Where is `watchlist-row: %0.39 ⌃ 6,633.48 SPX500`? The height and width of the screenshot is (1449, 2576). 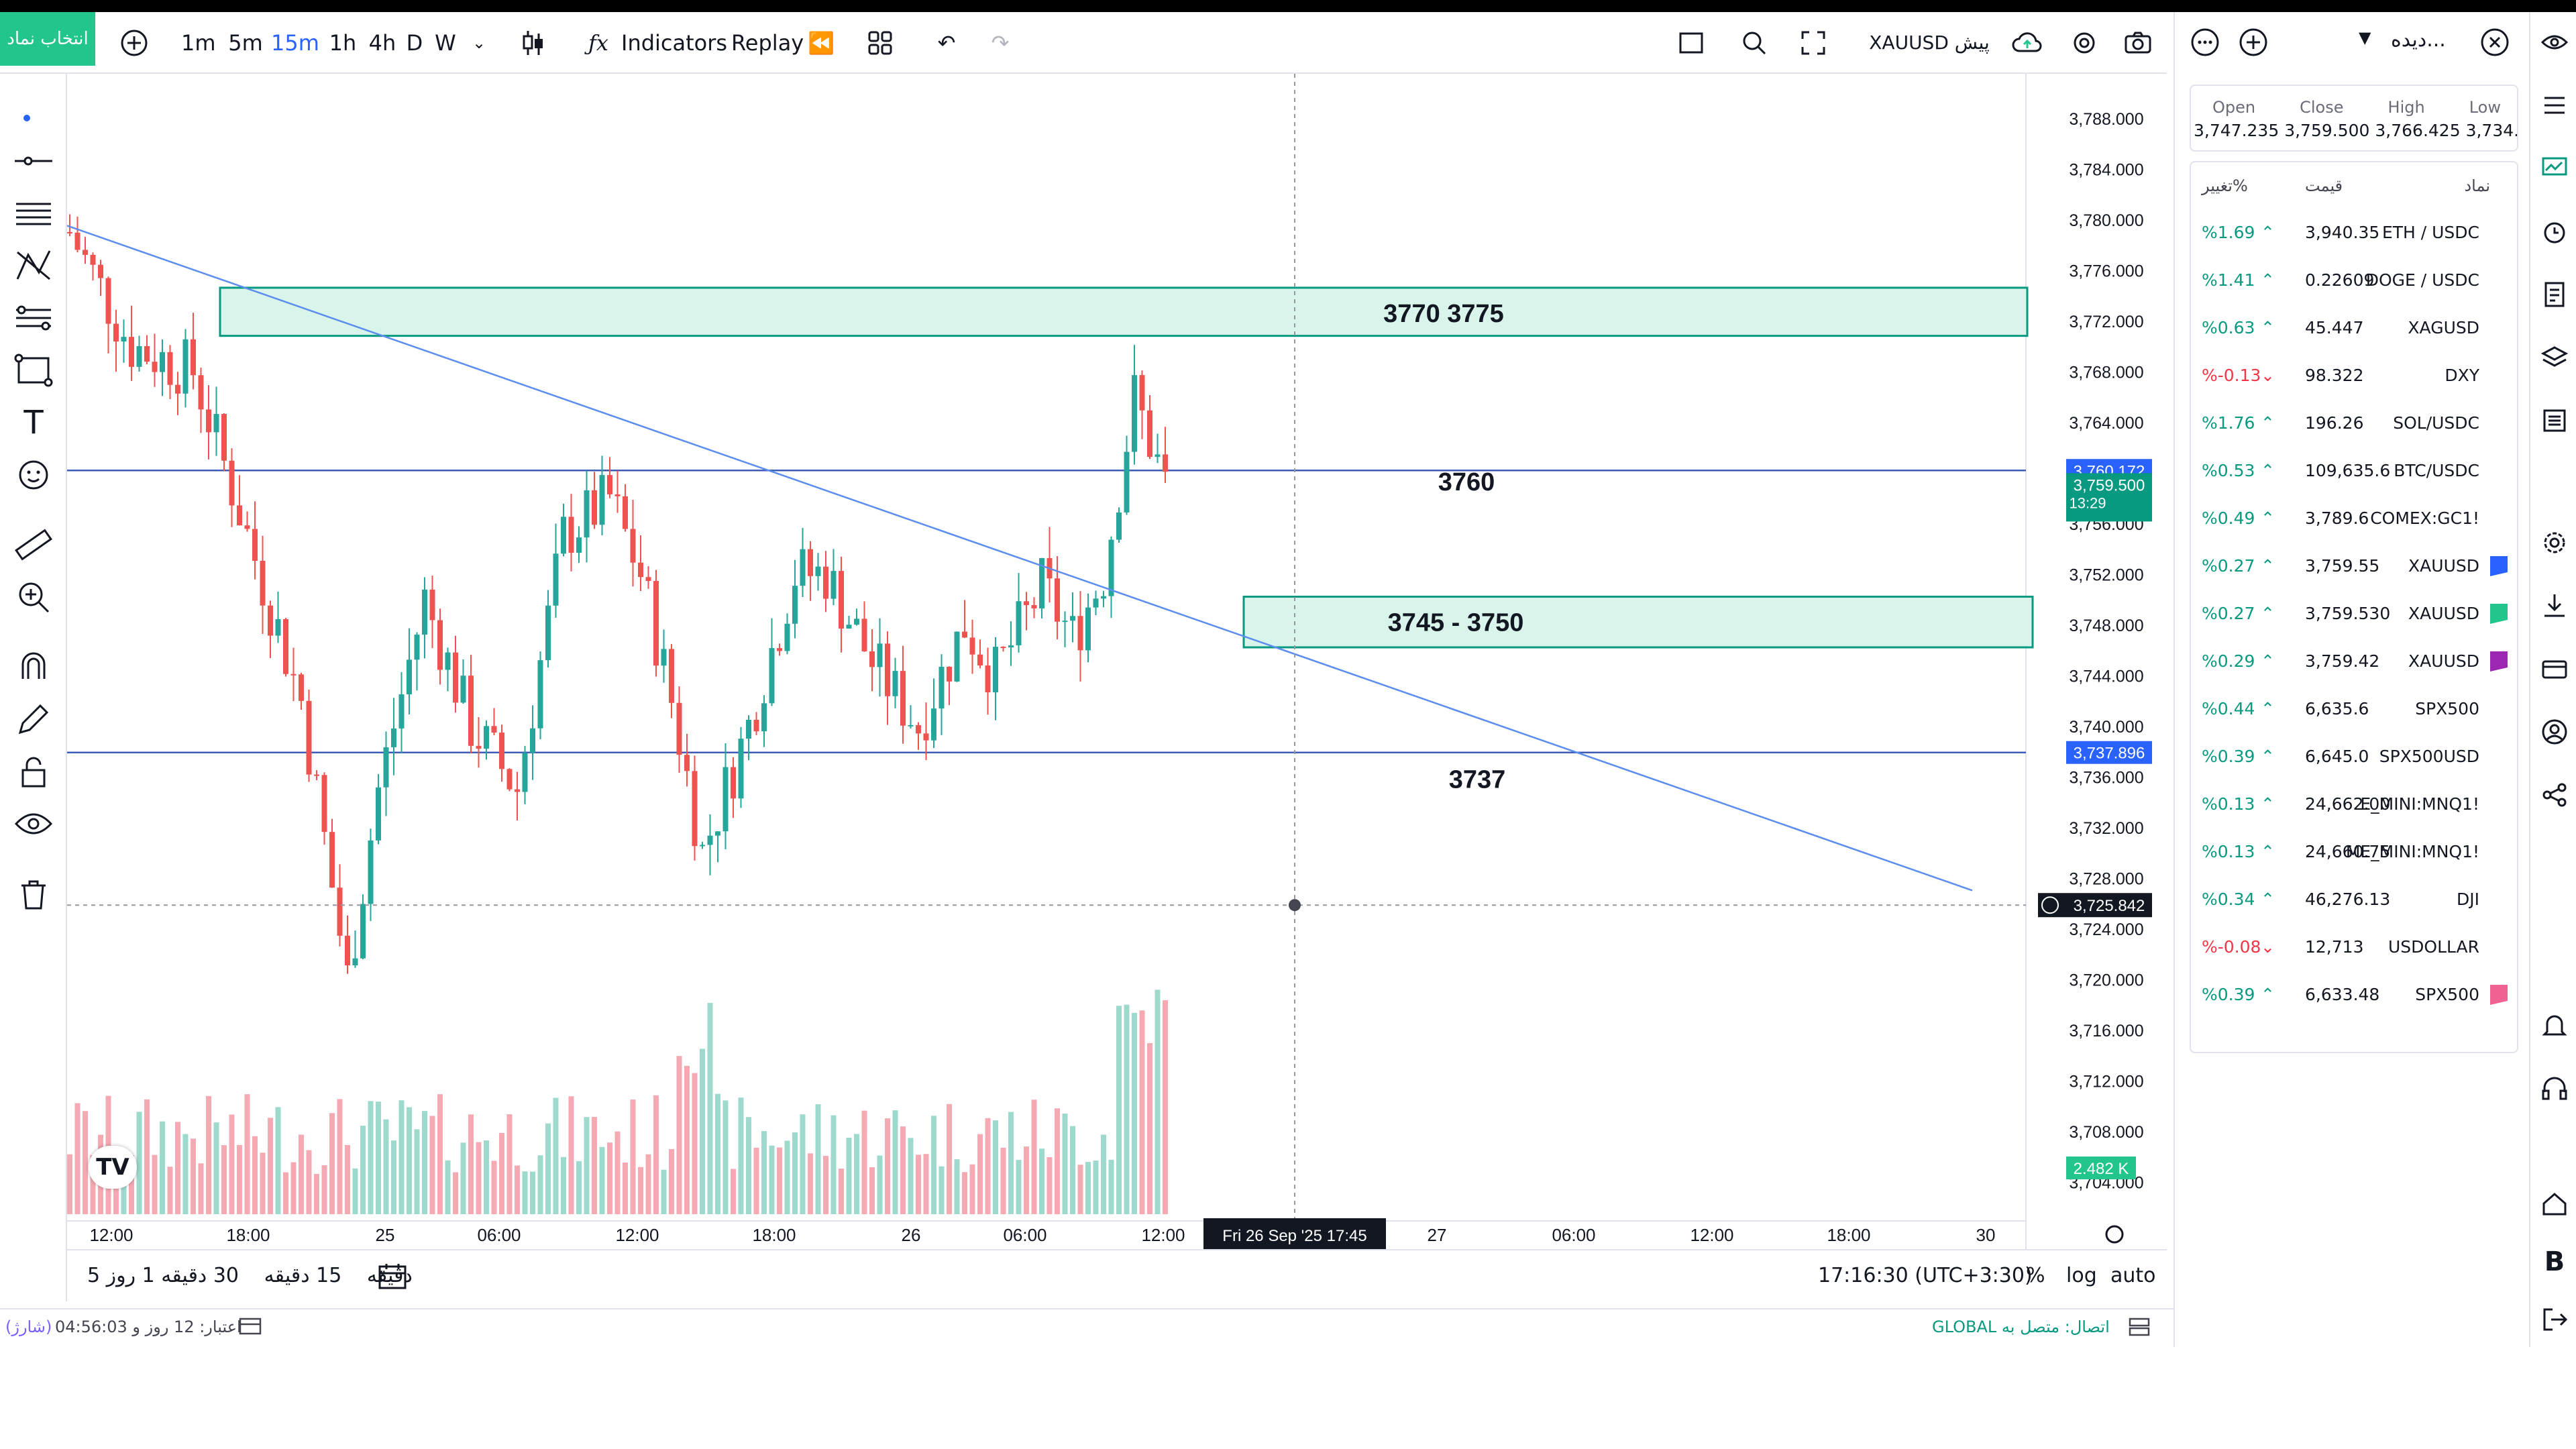 watchlist-row: %0.39 ⌃ 6,633.48 SPX500 is located at coordinates (2355, 994).